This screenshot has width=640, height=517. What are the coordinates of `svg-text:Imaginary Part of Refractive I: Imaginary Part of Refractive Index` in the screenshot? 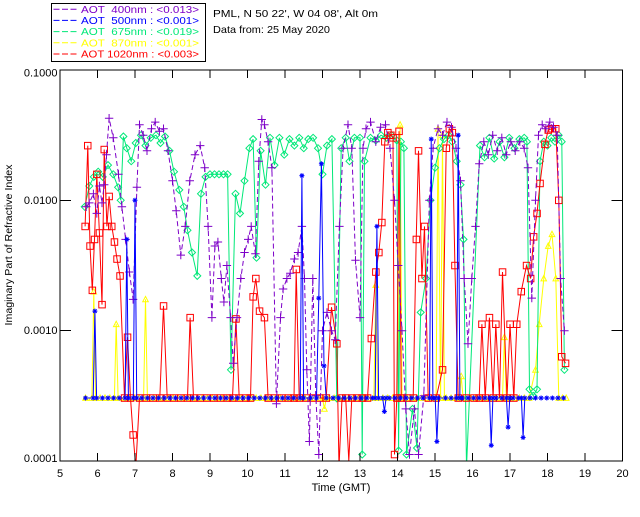 It's located at (9, 245).